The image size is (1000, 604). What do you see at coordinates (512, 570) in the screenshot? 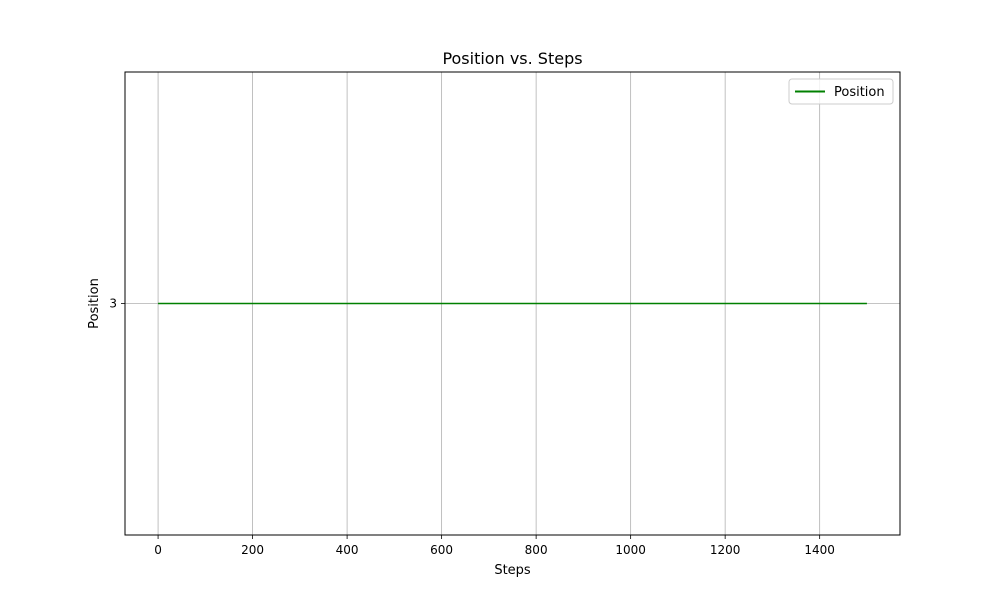
I see `x-axis-label: Steps` at bounding box center [512, 570].